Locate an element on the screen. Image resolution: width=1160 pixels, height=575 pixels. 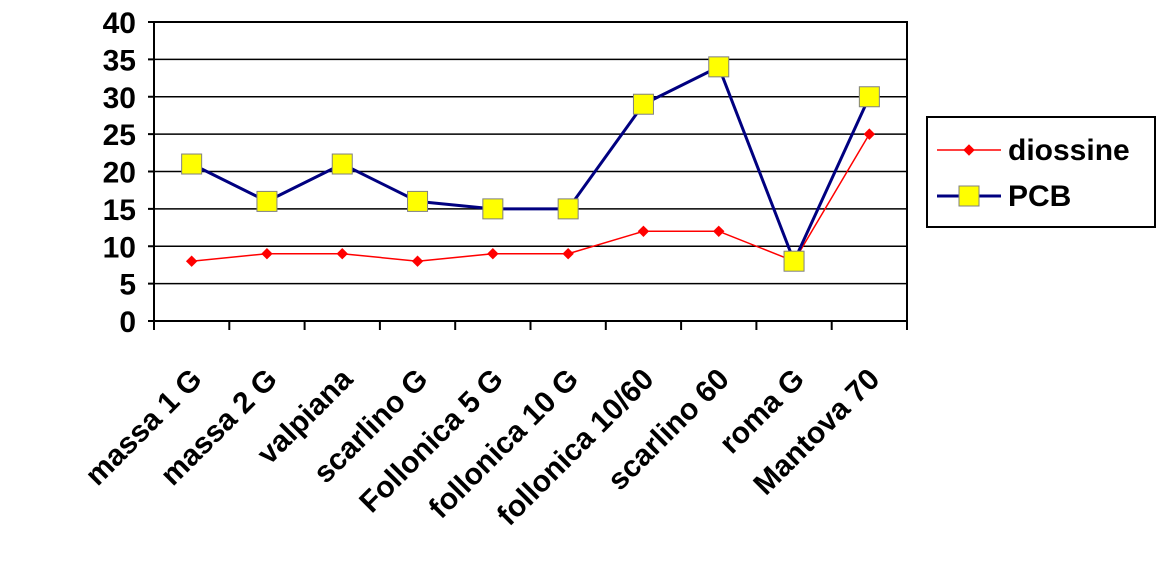
y-axis: 0 5 10 15 20 25 30 35 40 is located at coordinates (128, 173).